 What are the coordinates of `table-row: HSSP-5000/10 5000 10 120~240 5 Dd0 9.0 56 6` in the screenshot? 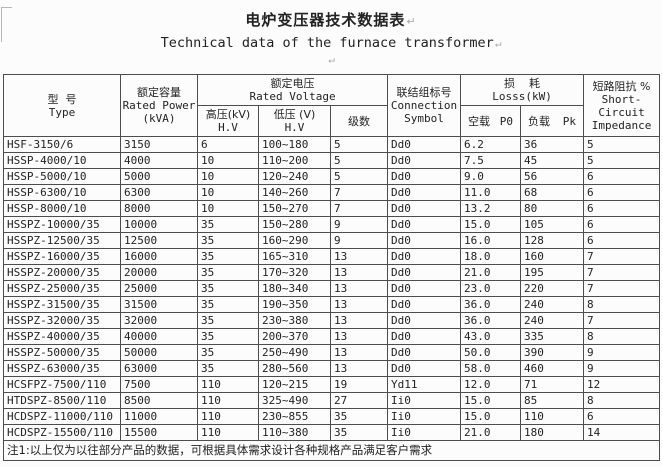 It's located at (332, 176).